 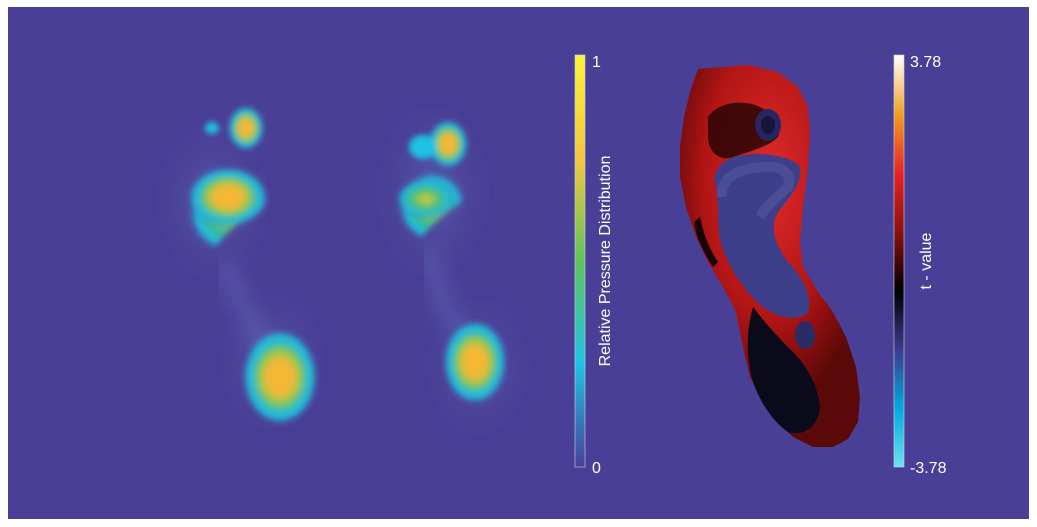 I want to click on pressure-colorbar: 1 0 Relative Pressure Distribution, so click(x=594, y=265).